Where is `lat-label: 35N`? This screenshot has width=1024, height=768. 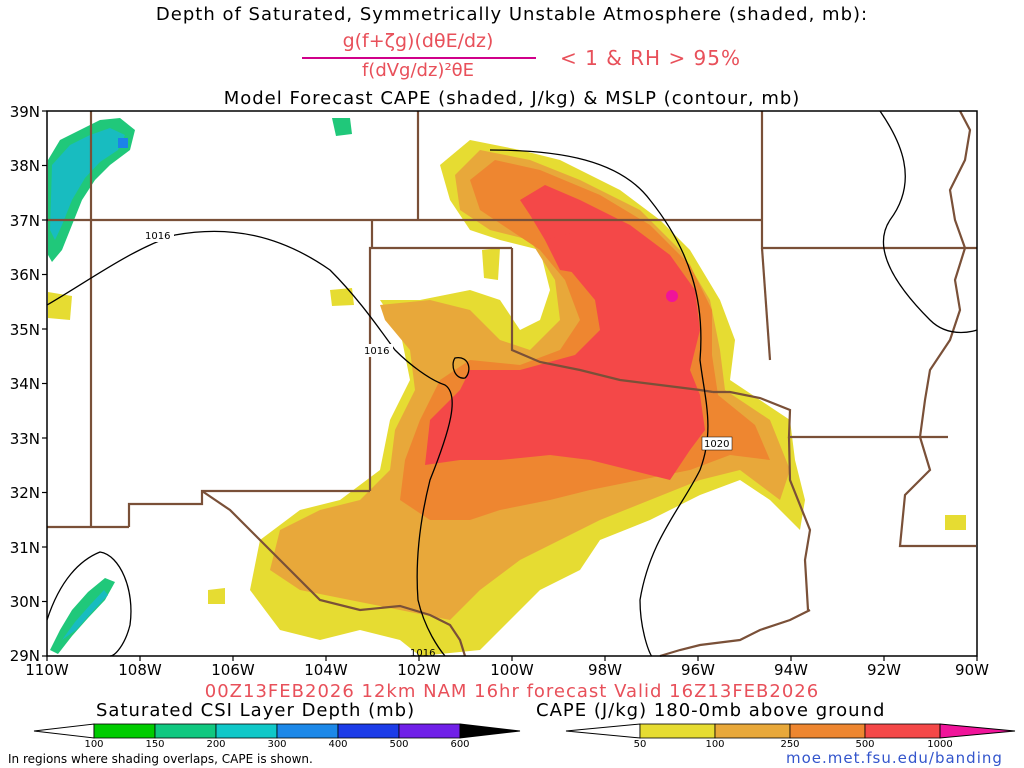
lat-label: 35N is located at coordinates (25, 330).